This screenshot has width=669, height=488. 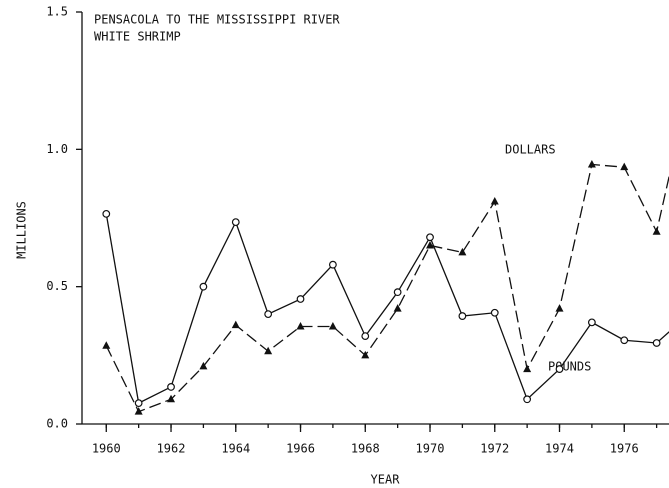 I want to click on x-tick-label: 1974, so click(x=559, y=449).